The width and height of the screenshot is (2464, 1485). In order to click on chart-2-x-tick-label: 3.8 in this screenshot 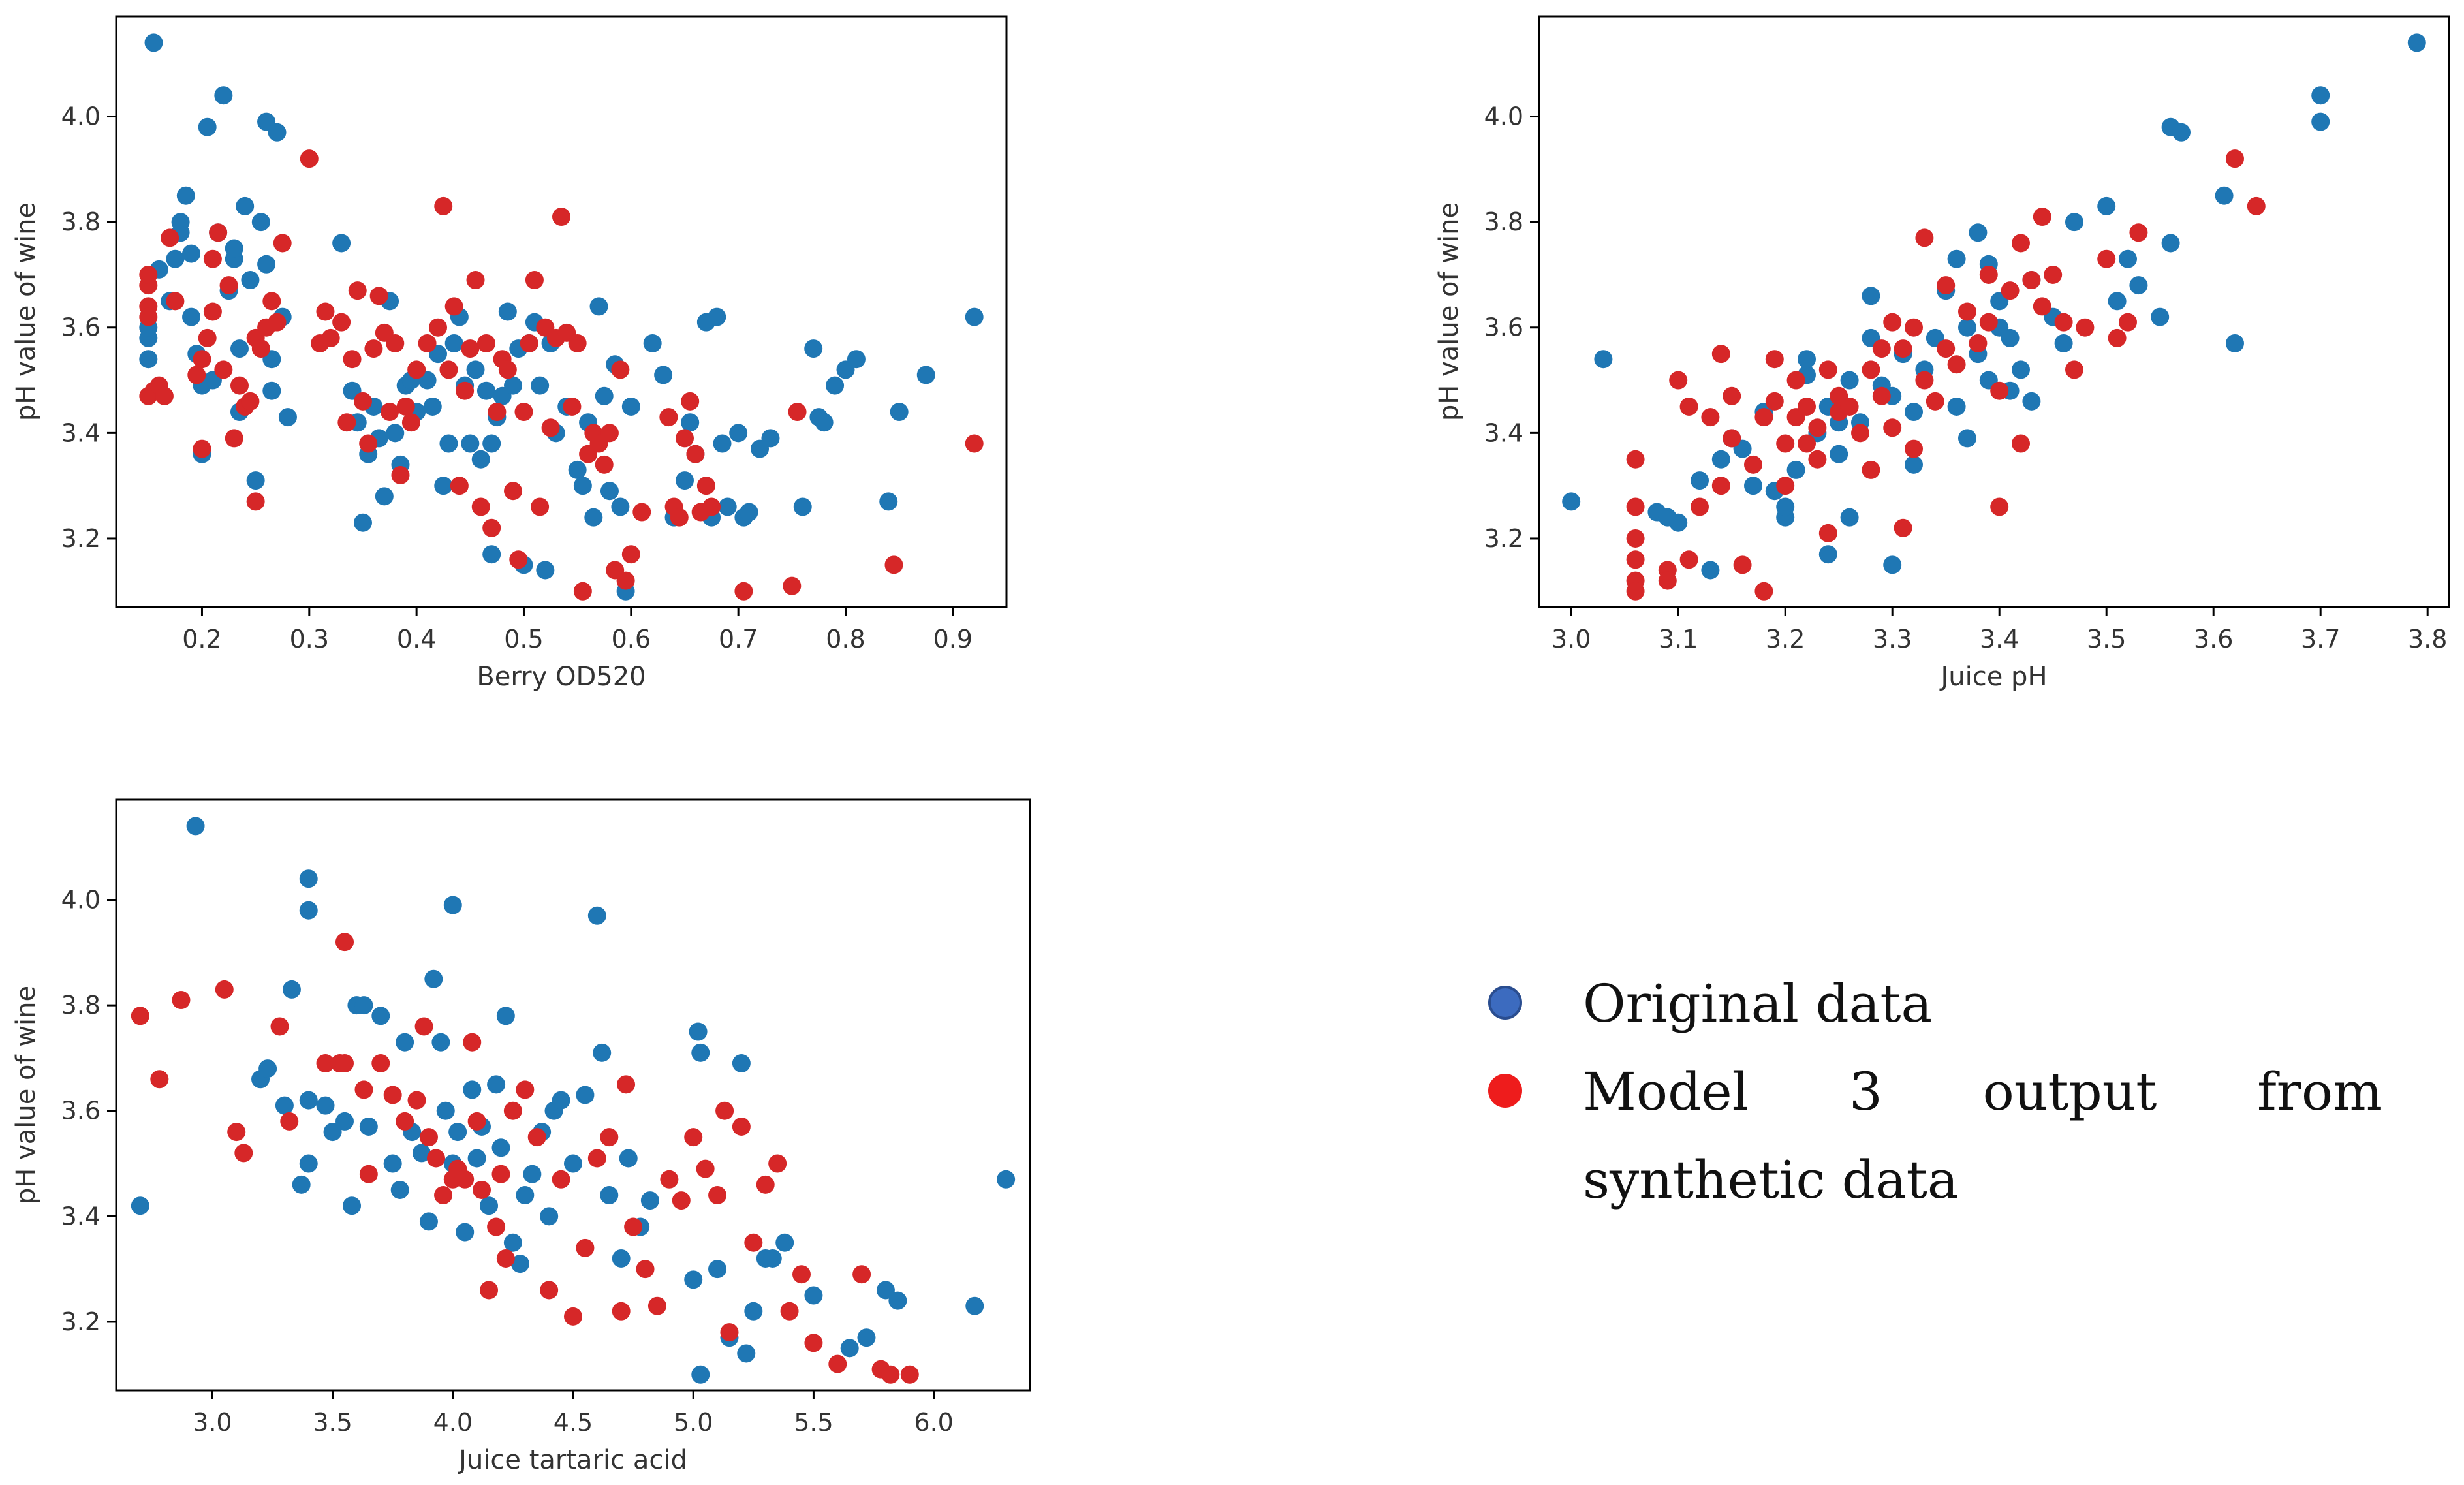, I will do `click(2427, 639)`.